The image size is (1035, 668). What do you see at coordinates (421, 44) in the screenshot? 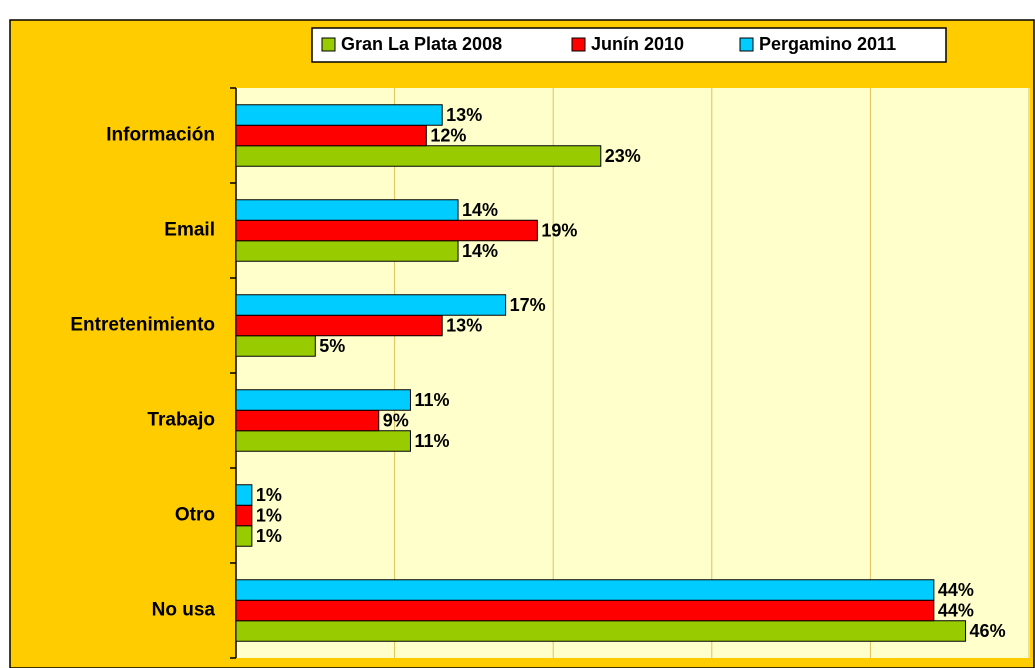
I see `legend-label: Gran La Plata 2008` at bounding box center [421, 44].